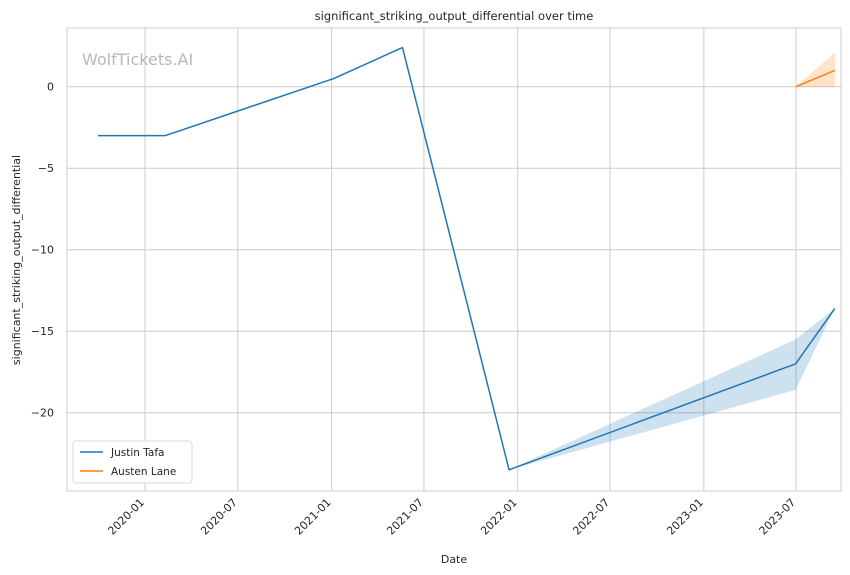 The height and width of the screenshot is (575, 850). What do you see at coordinates (685, 517) in the screenshot?
I see `x-tick-label: 2023-01` at bounding box center [685, 517].